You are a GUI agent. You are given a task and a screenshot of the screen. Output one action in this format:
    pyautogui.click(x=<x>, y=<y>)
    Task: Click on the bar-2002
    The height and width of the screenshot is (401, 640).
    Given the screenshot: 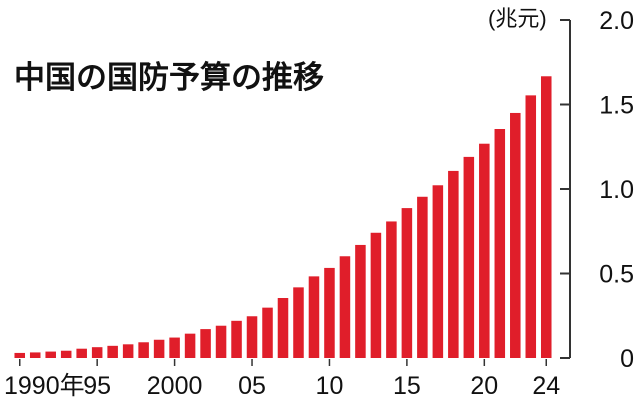 What is the action you would take?
    pyautogui.click(x=205, y=343)
    